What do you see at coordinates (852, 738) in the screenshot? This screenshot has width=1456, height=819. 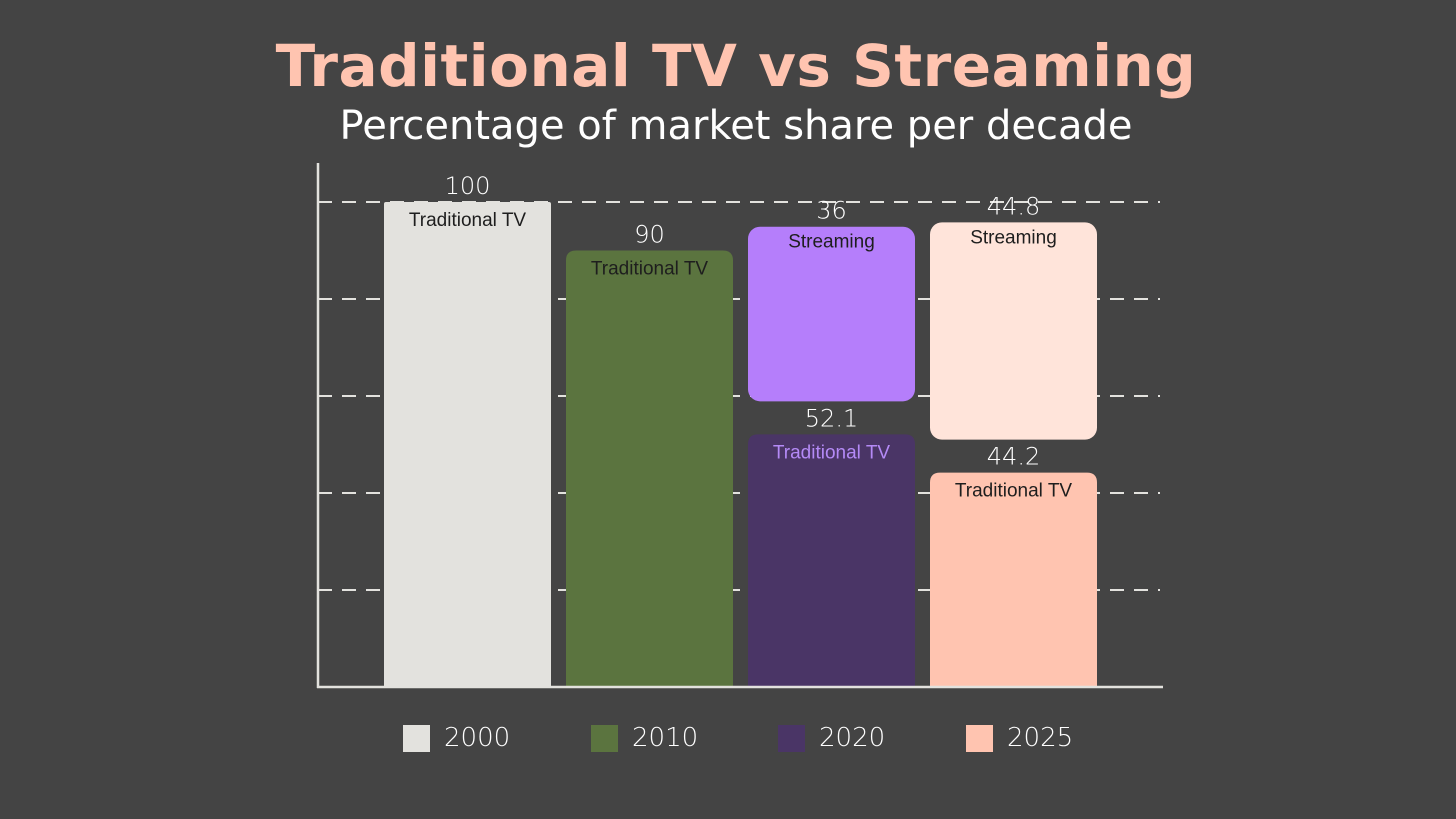 I see `legend-label: 2020` at bounding box center [852, 738].